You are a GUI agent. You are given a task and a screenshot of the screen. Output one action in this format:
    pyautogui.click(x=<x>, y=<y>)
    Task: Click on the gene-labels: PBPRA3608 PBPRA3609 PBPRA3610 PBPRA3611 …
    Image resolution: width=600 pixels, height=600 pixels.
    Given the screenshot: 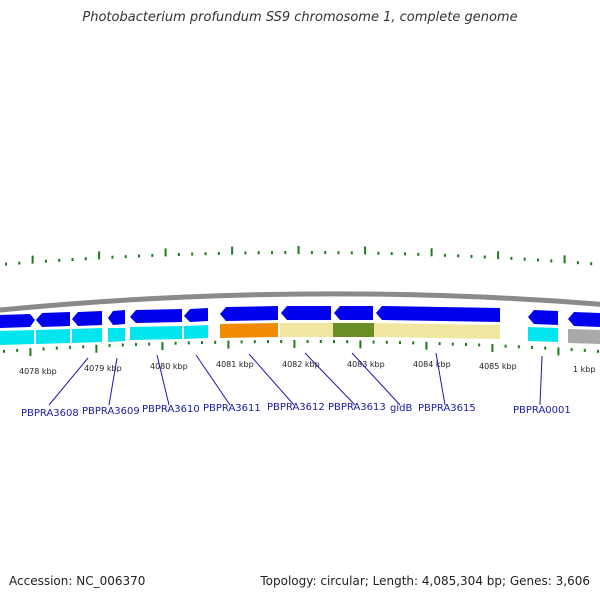 What is the action you would take?
    pyautogui.click(x=296, y=410)
    